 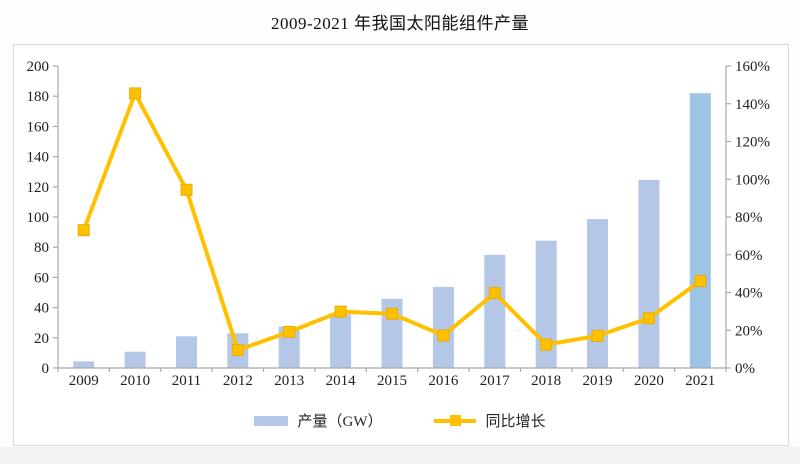 I want to click on bar-2009, so click(x=84, y=364).